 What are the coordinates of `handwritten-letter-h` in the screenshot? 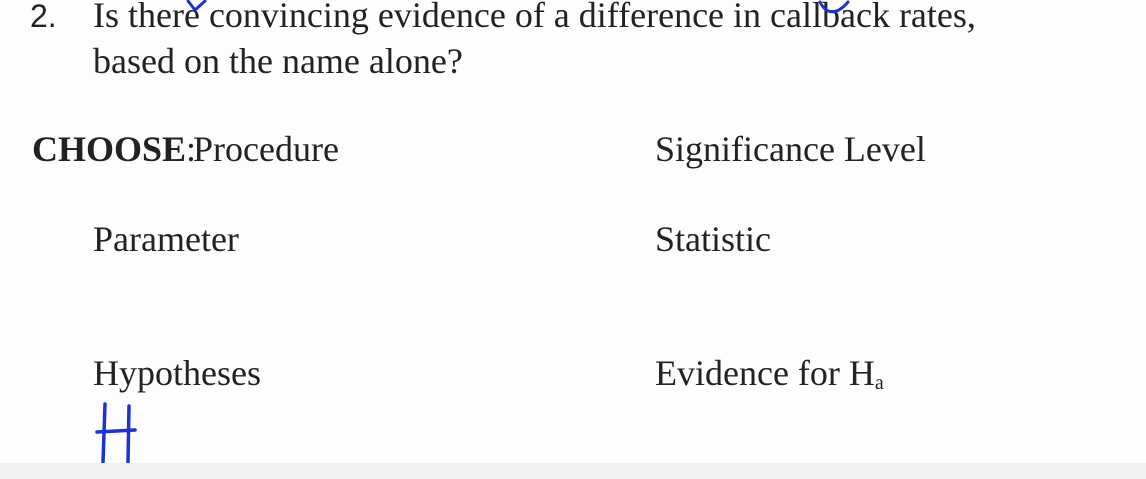 It's located at (116, 433).